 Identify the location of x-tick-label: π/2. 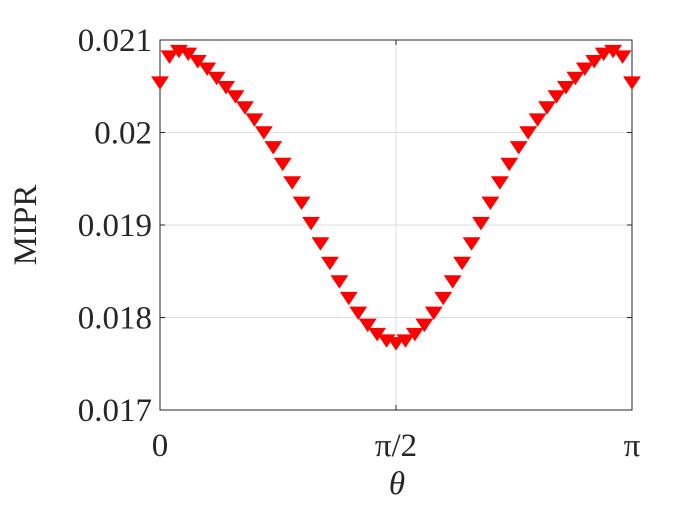
(396, 446).